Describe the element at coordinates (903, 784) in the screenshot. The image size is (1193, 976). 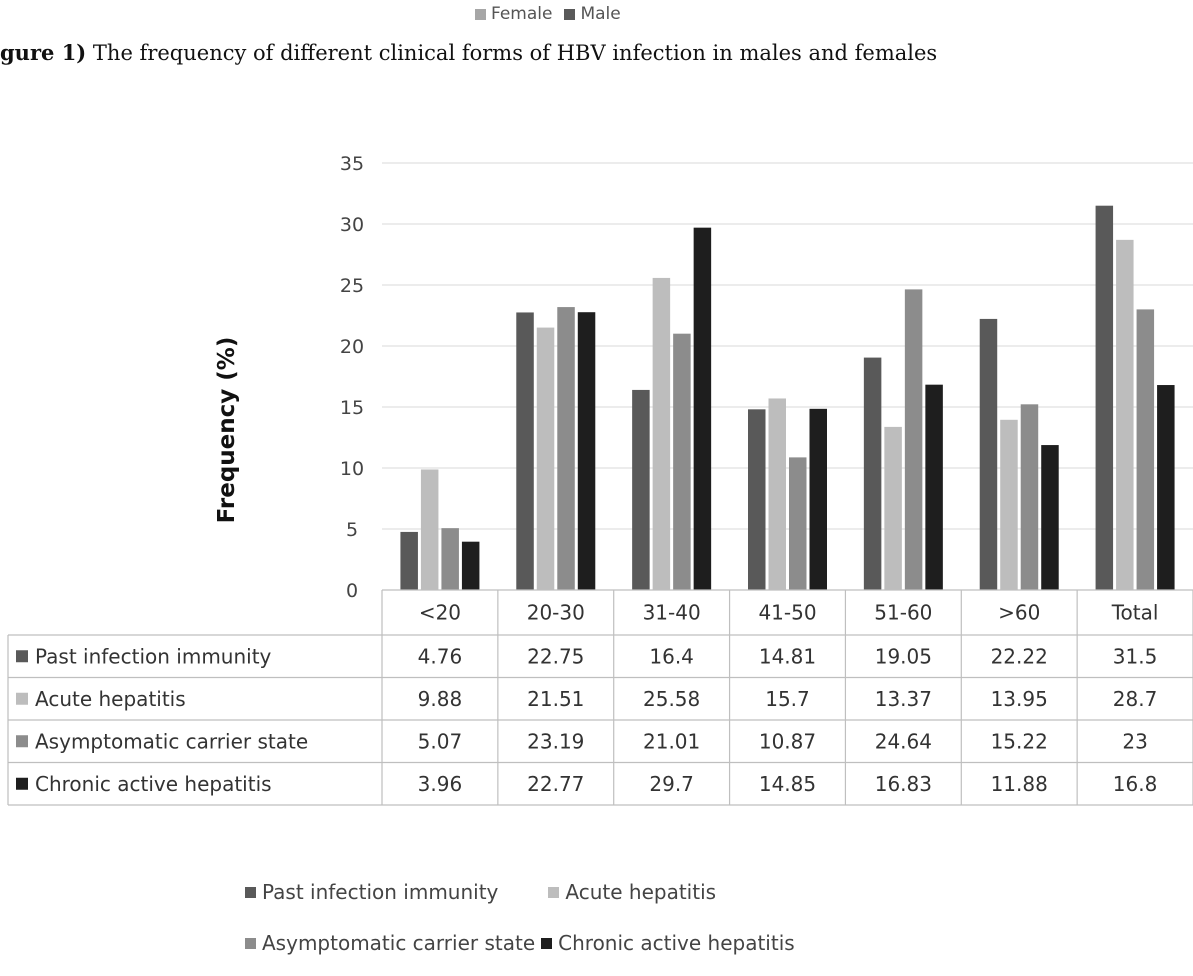
I see `table-cell-value: 16.83` at that location.